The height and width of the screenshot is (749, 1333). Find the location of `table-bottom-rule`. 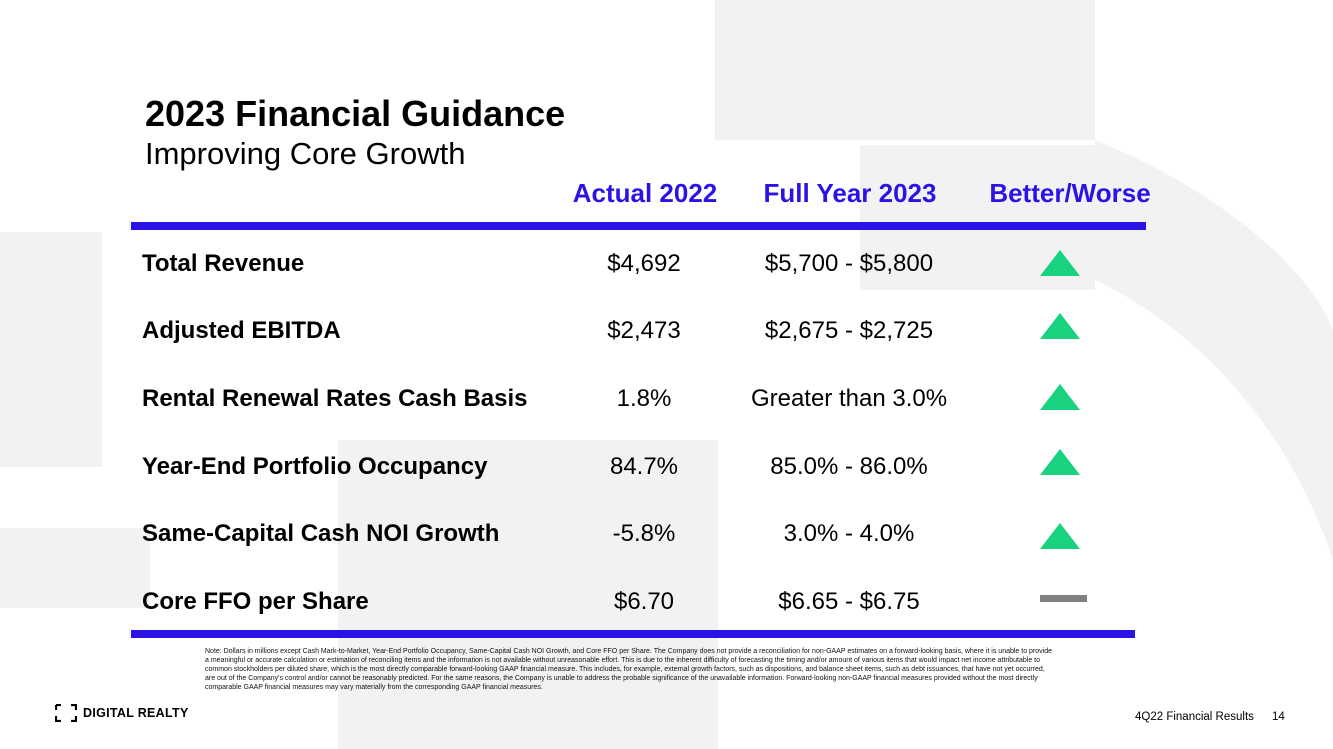

table-bottom-rule is located at coordinates (633, 634).